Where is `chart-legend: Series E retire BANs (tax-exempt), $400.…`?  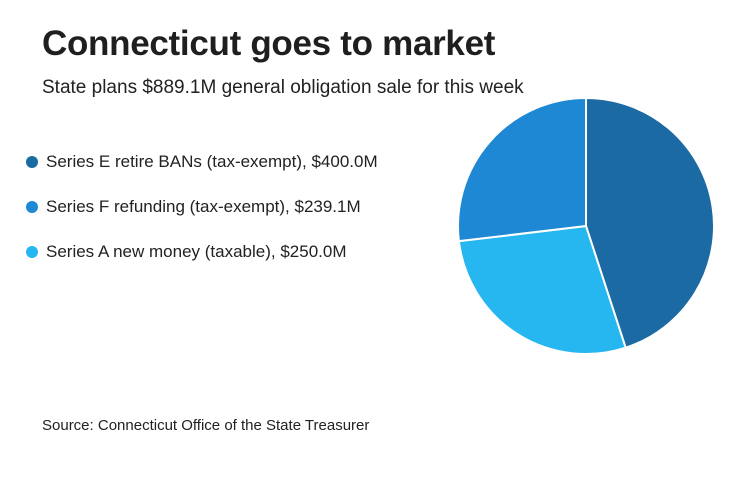 chart-legend: Series E retire BANs (tax-exempt), $400.… is located at coordinates (202, 218).